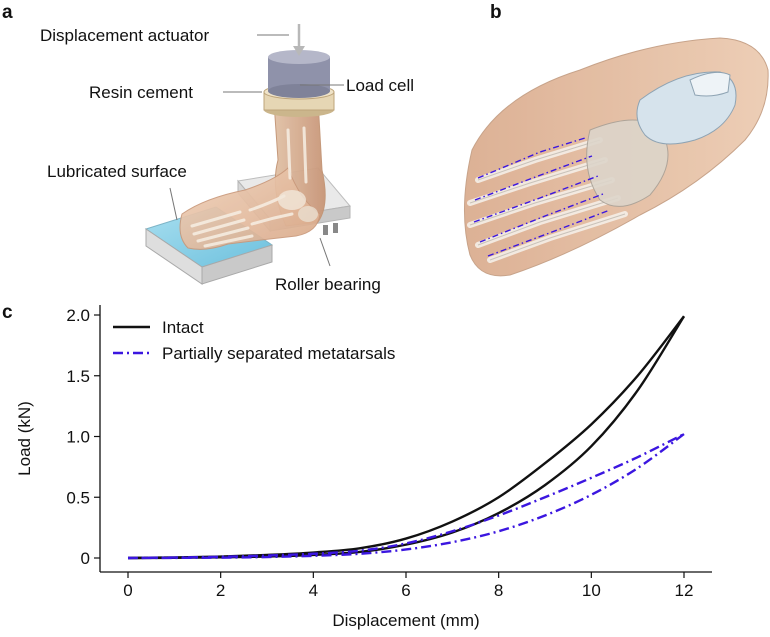  I want to click on x-tick-label: 6, so click(405, 590).